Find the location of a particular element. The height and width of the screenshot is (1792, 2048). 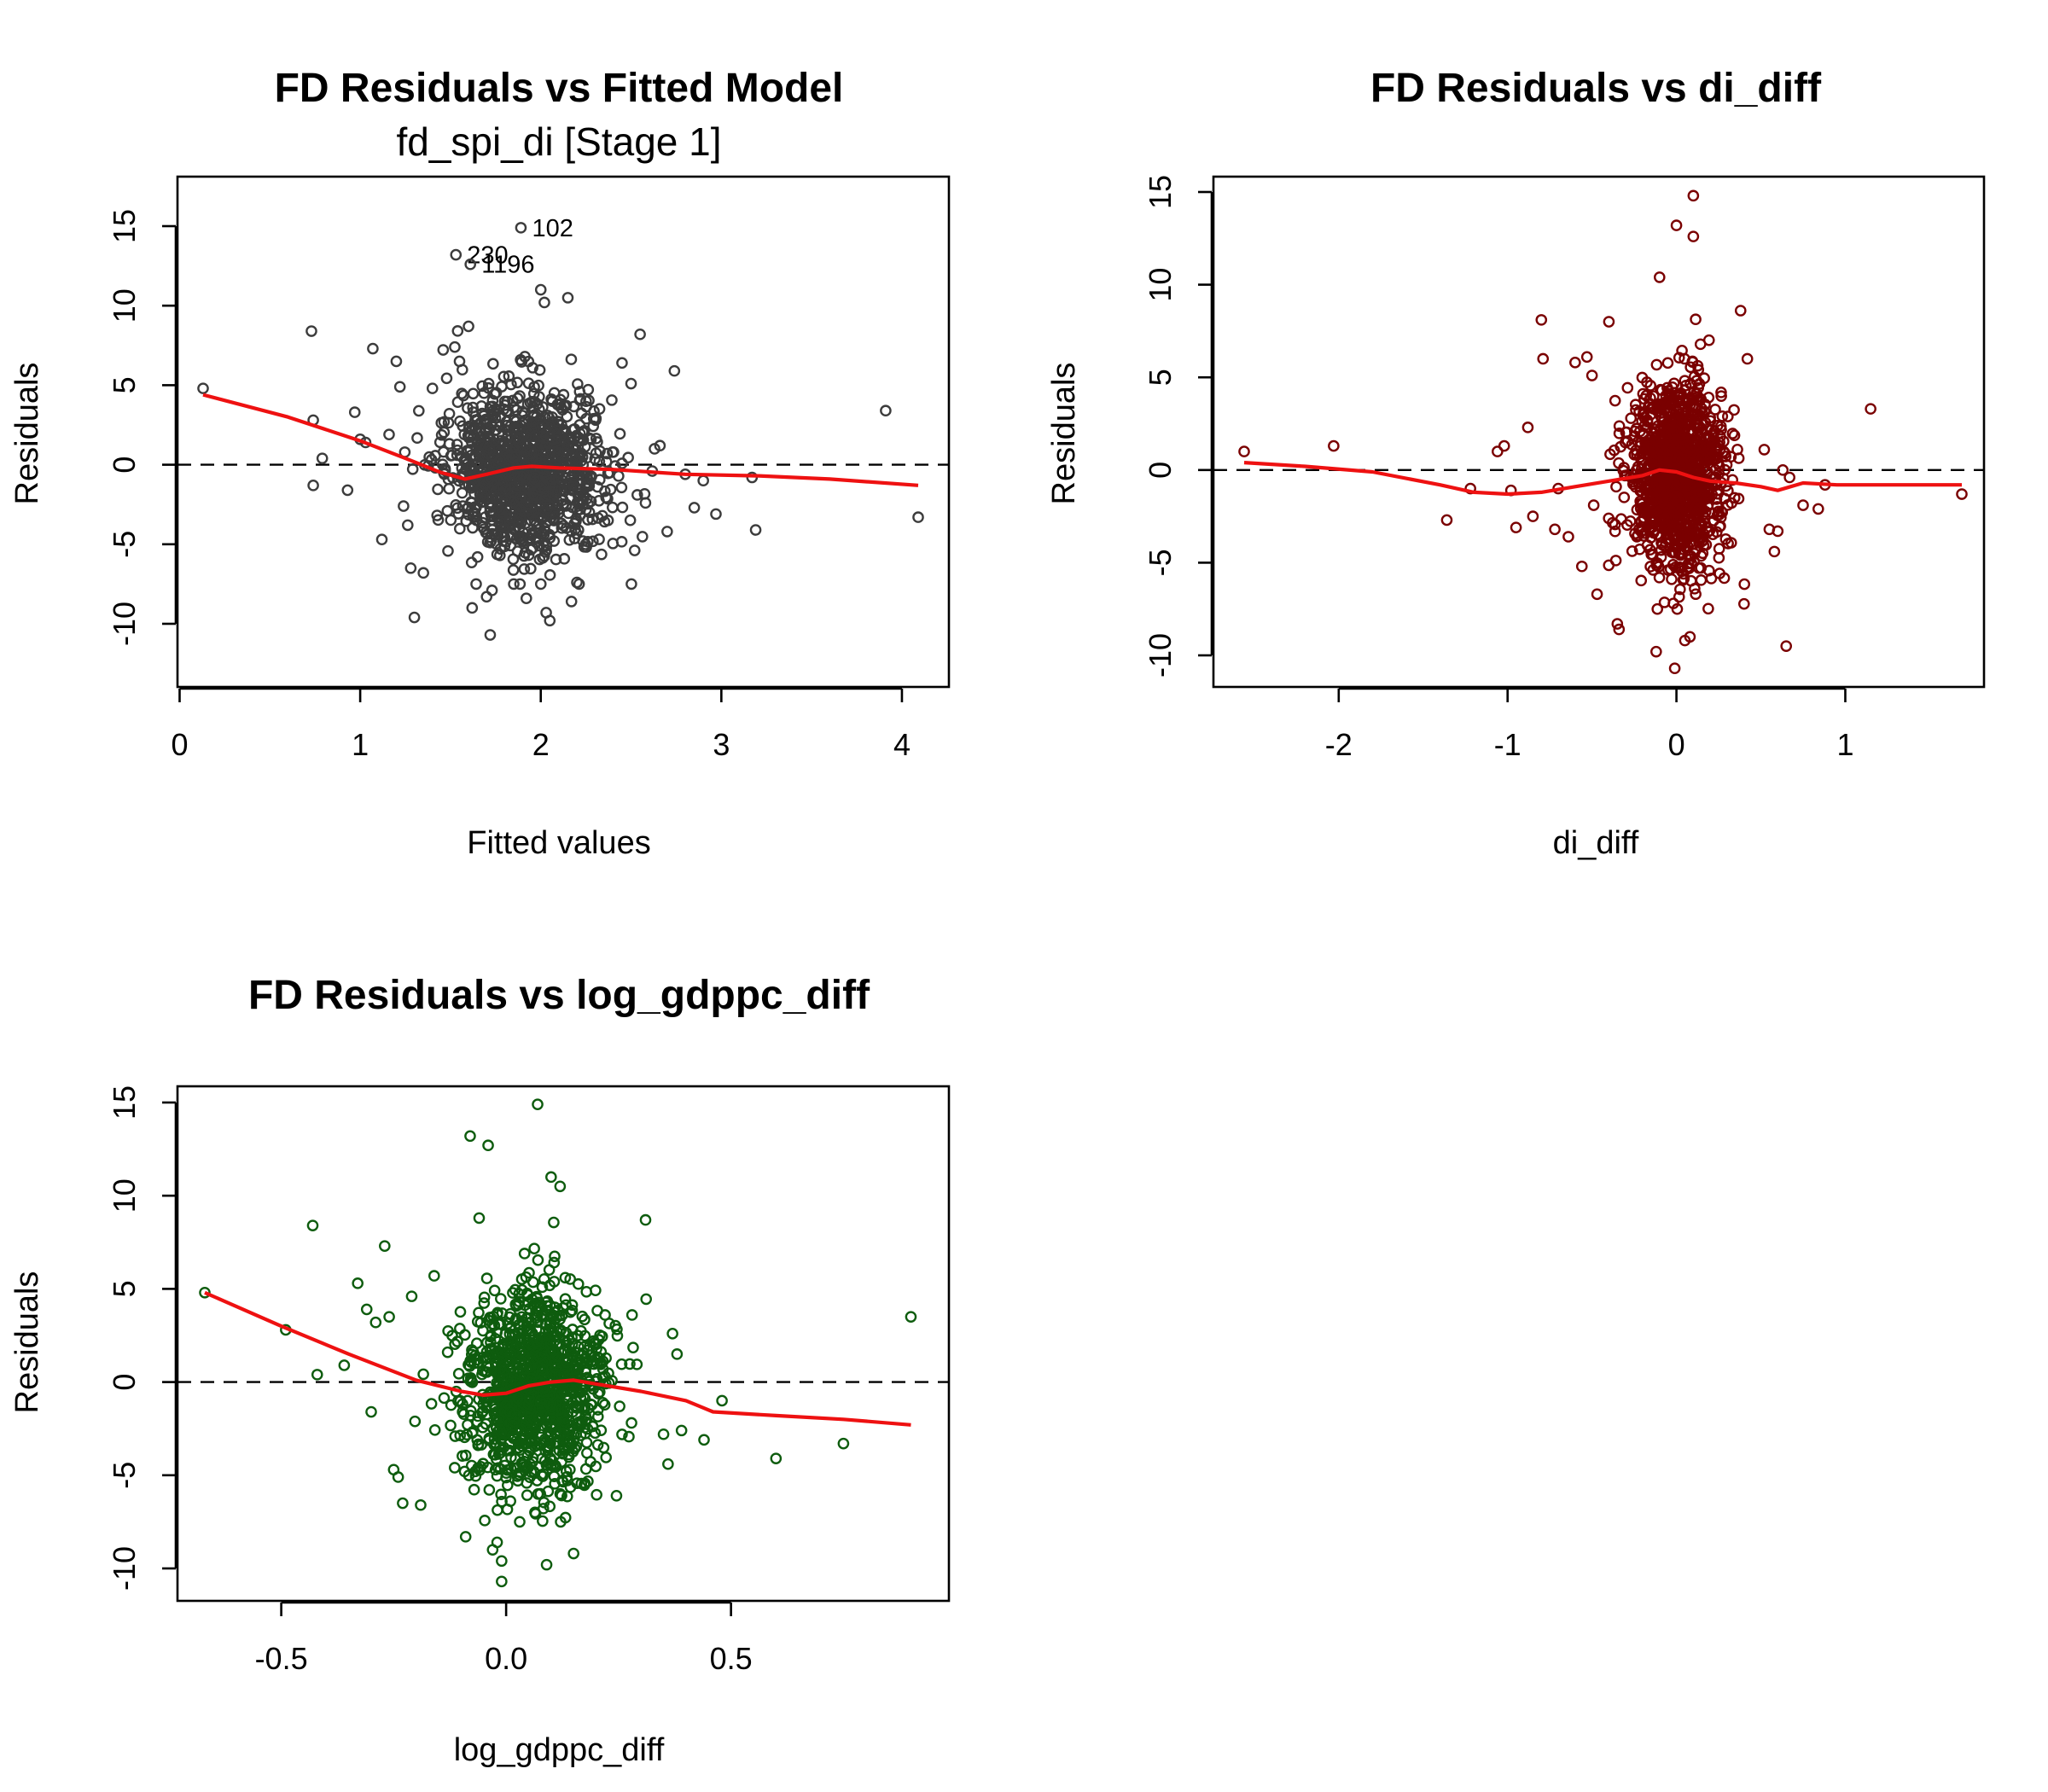

y-tick-label: -10 is located at coordinates (125, 1568).